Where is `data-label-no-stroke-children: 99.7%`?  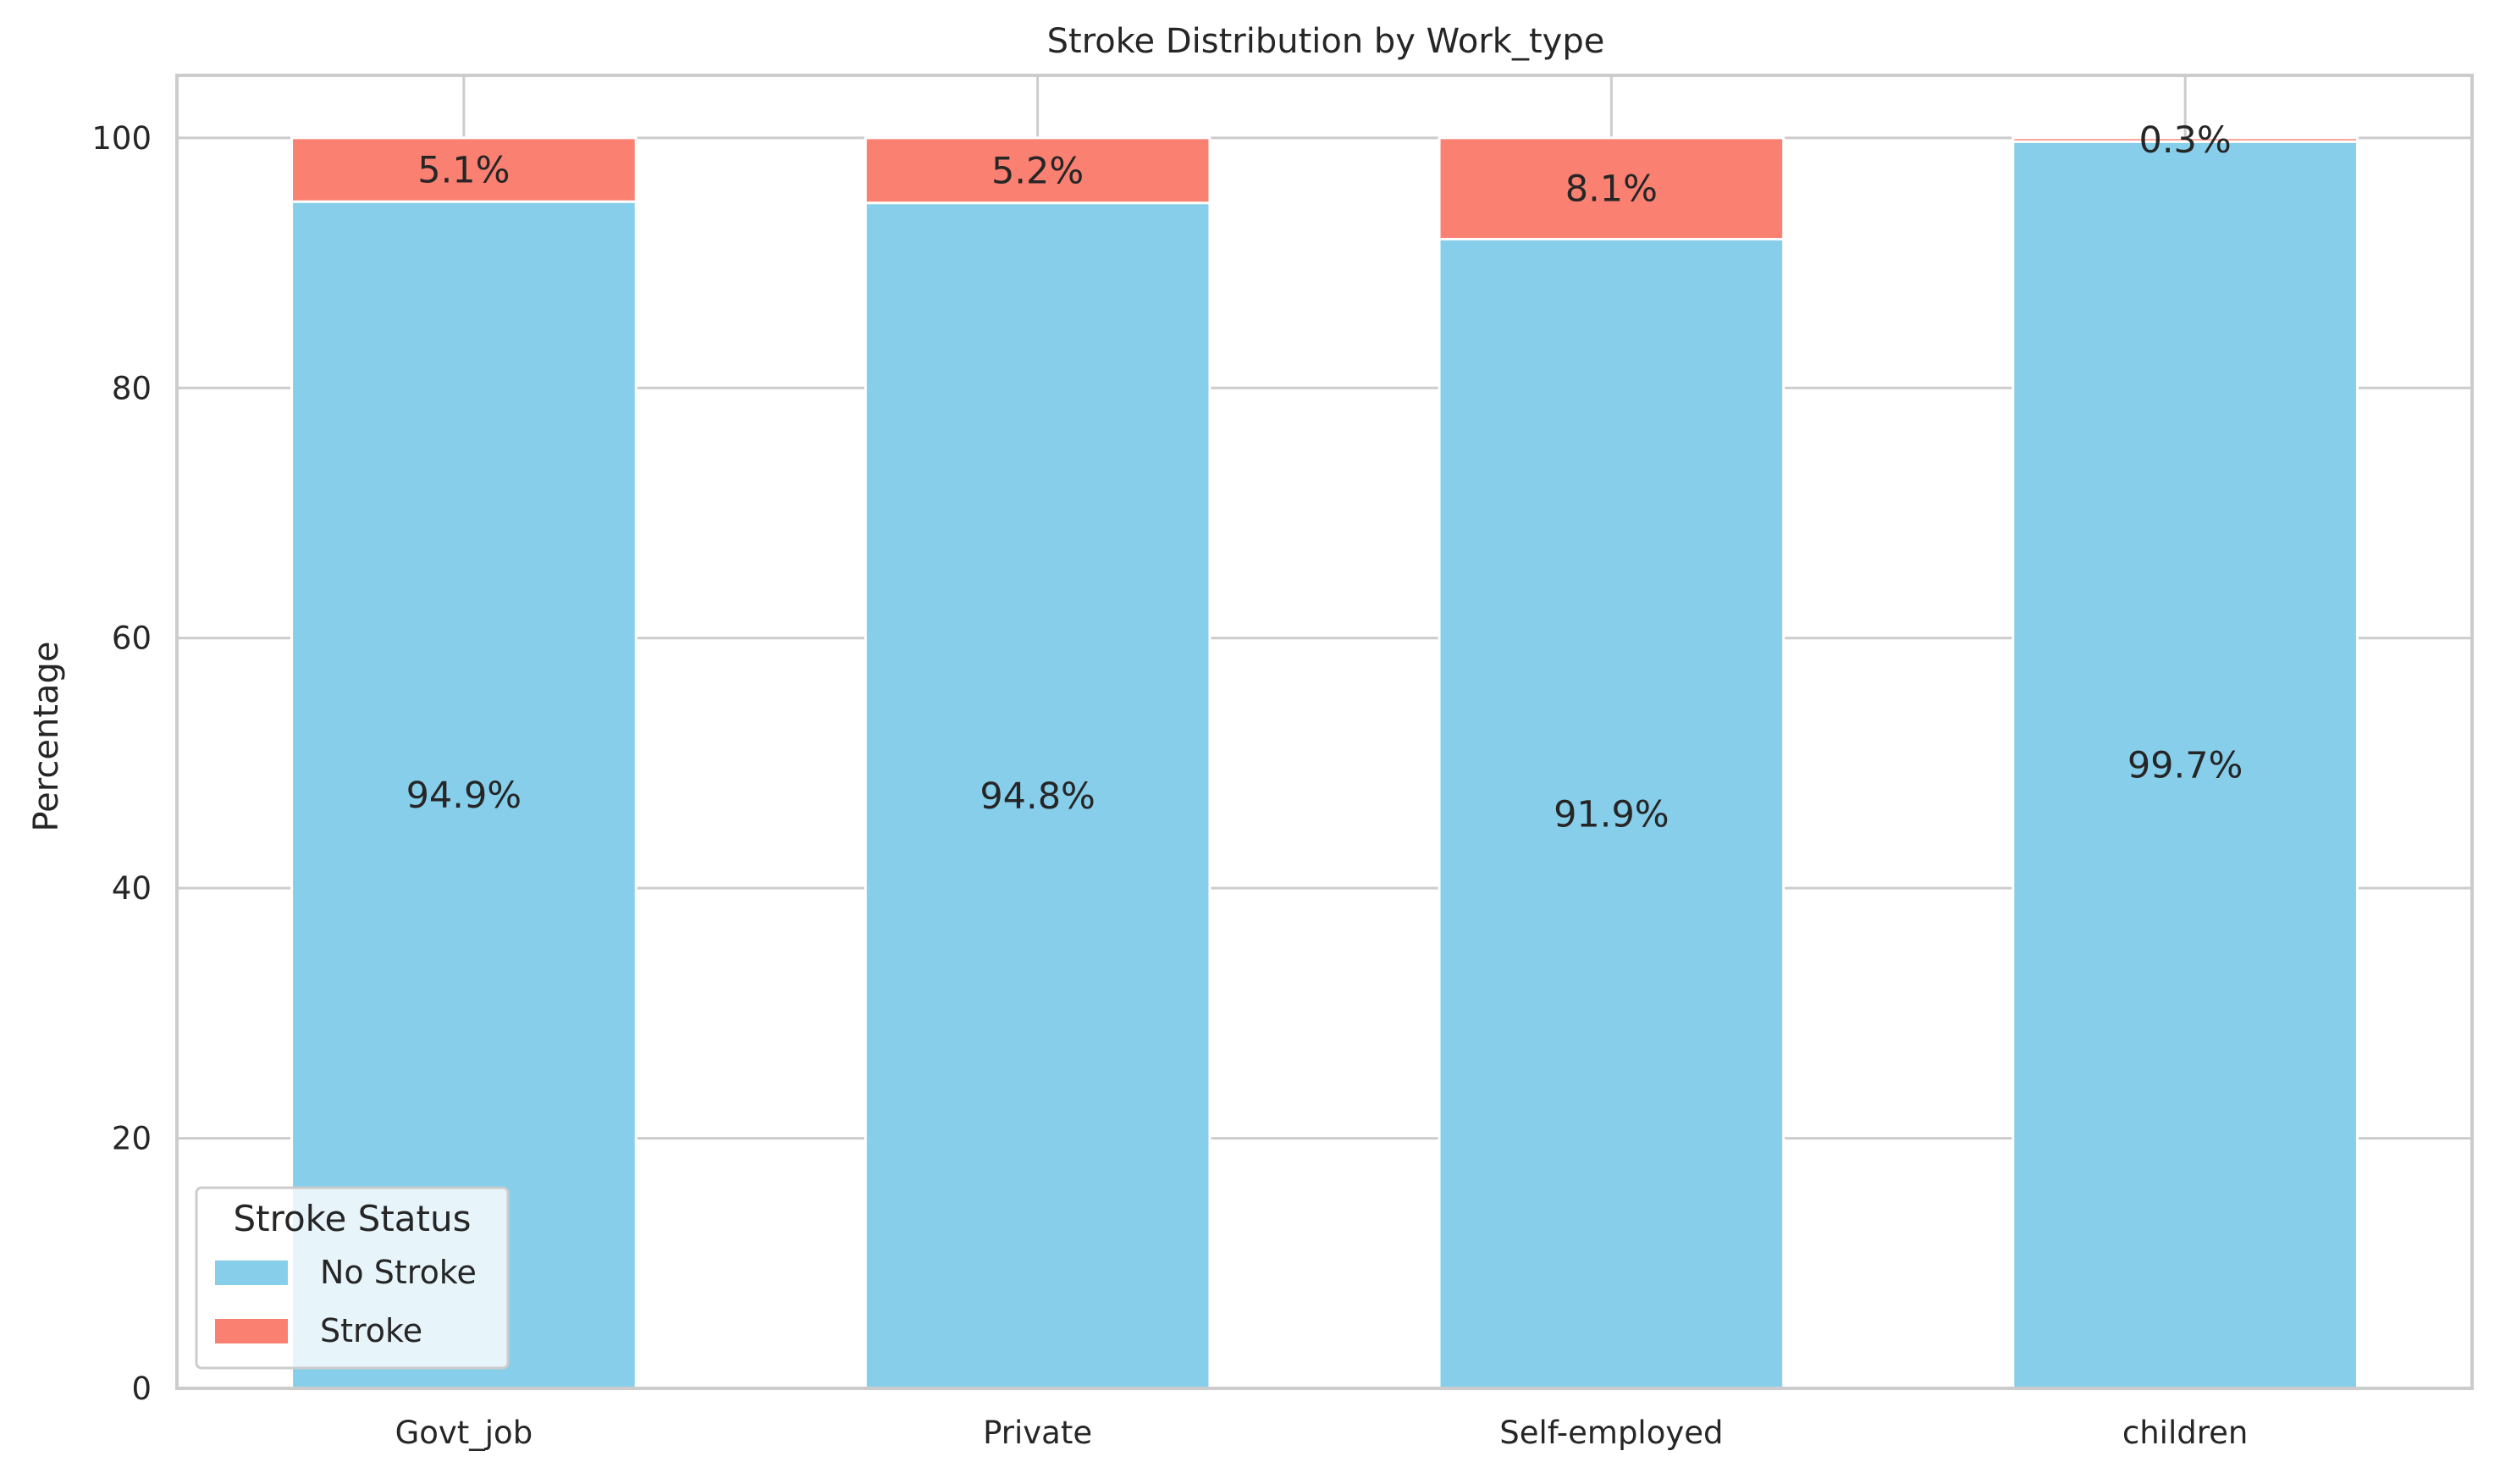
data-label-no-stroke-children: 99.7% is located at coordinates (2185, 766).